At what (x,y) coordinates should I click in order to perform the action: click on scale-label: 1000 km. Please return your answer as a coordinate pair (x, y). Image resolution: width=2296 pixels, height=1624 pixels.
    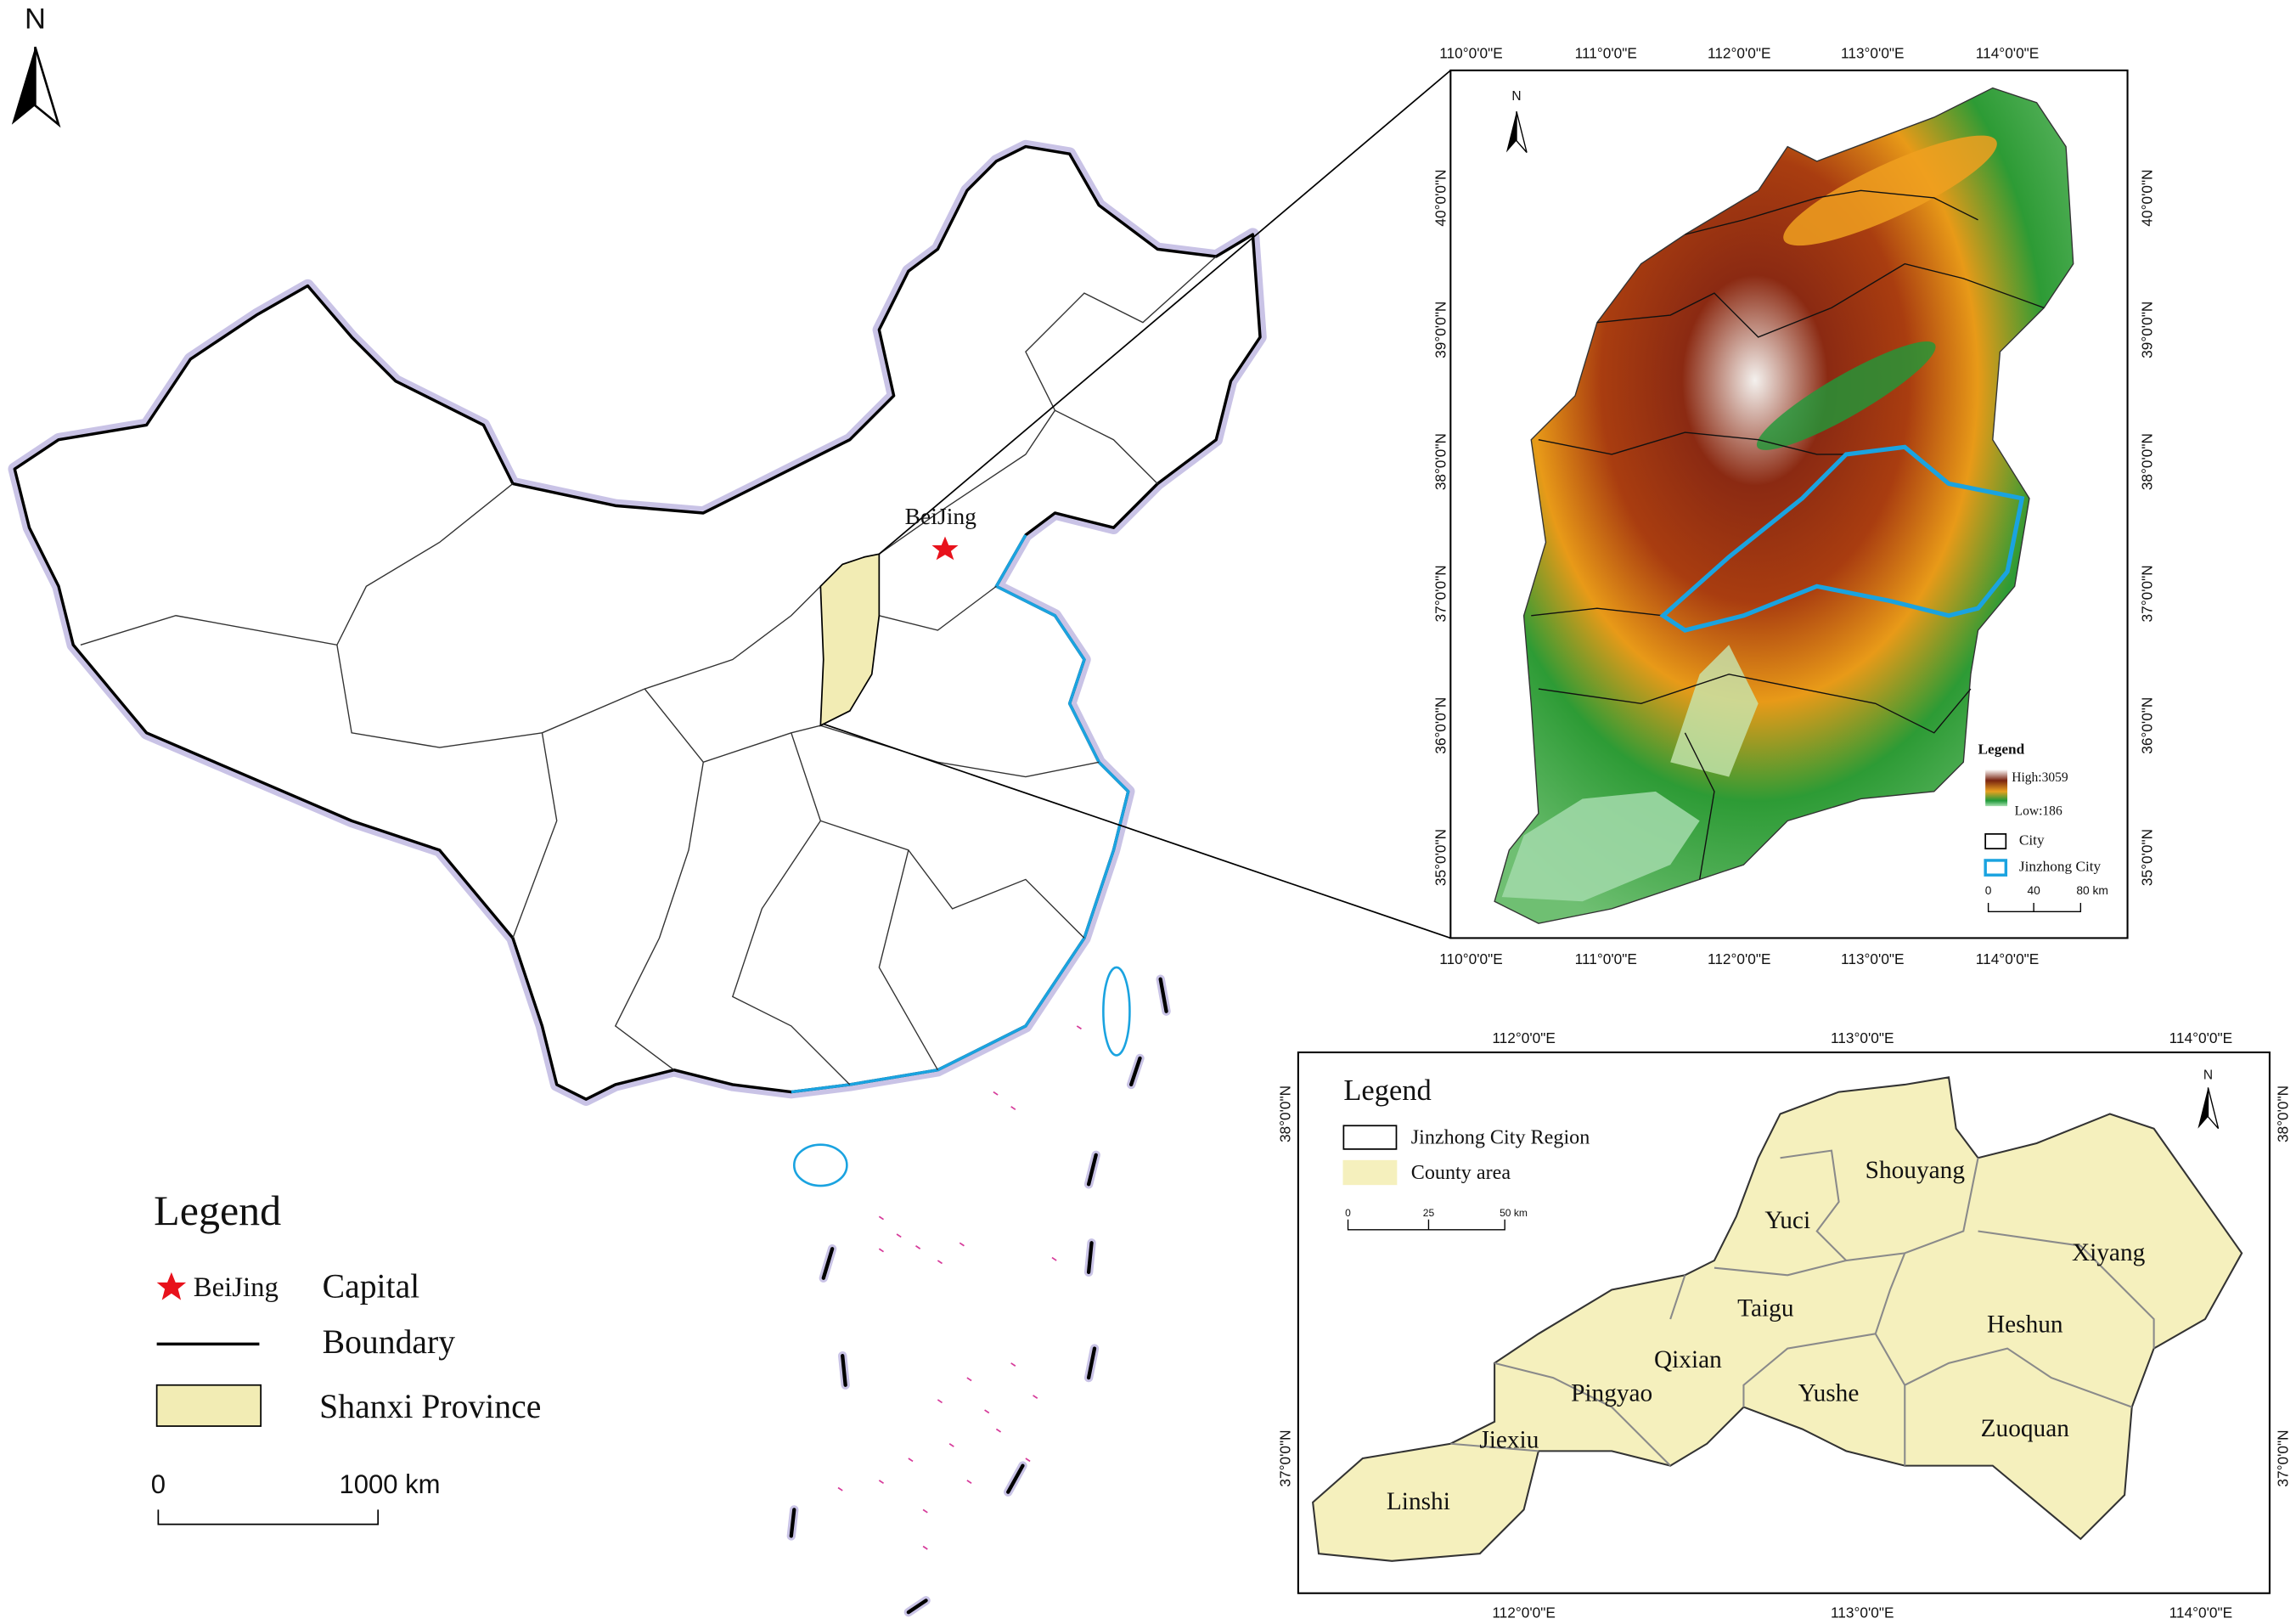
    Looking at the image, I should click on (390, 1484).